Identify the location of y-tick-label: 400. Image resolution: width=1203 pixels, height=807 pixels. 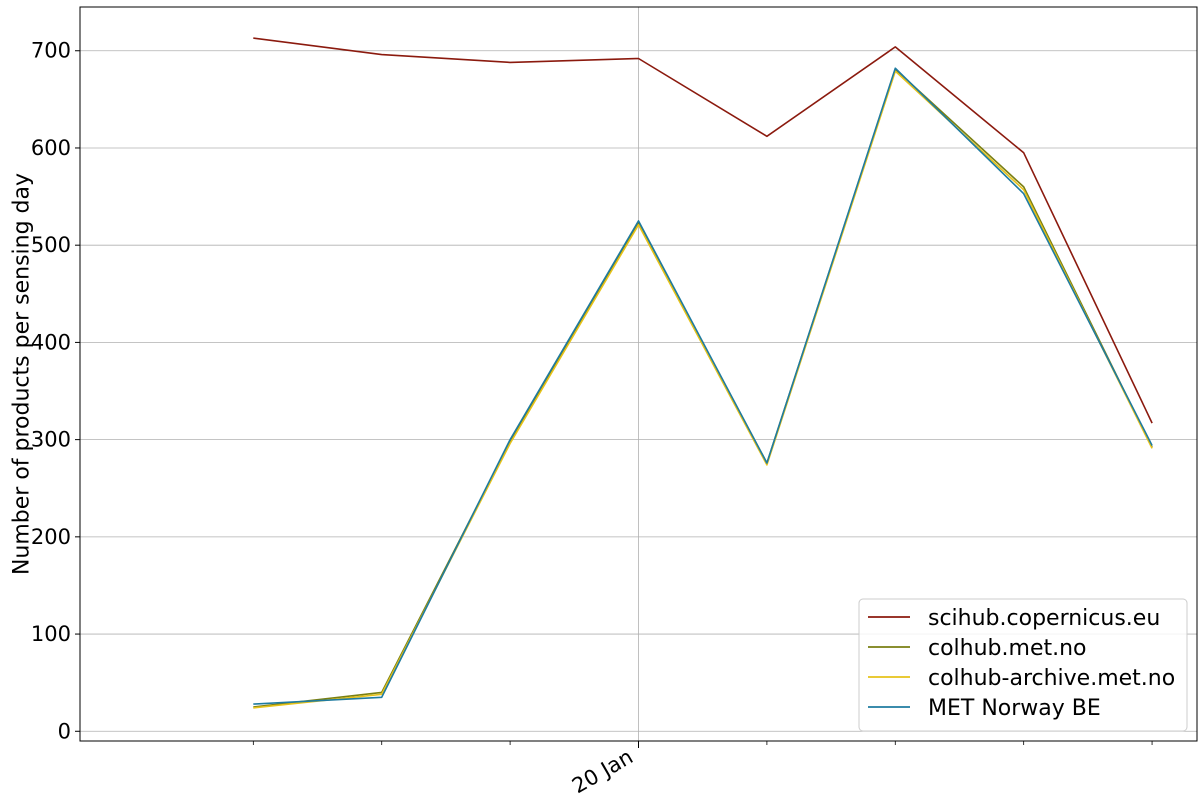
(51, 342).